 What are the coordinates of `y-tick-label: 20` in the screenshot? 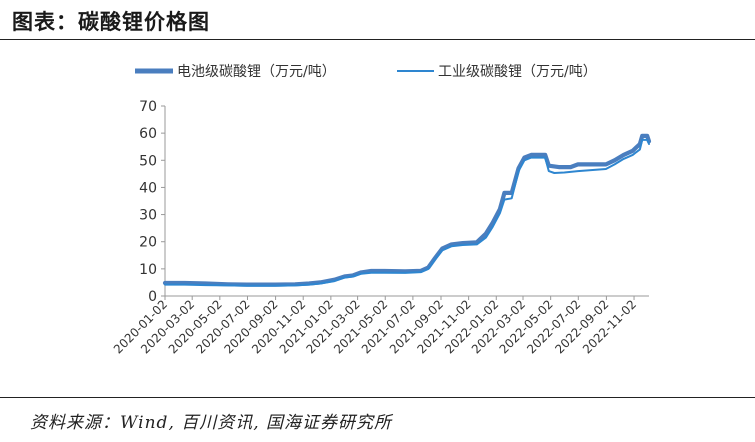 It's located at (148, 243).